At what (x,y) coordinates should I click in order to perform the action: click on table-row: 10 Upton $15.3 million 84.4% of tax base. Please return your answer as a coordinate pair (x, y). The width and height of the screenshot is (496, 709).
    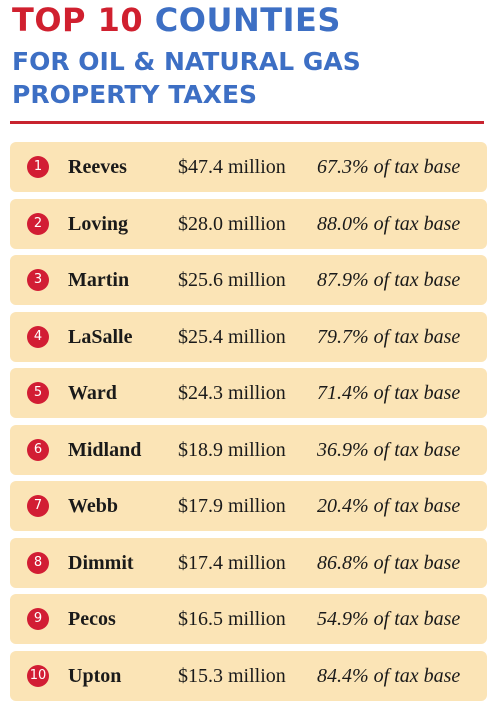
    Looking at the image, I should click on (248, 675).